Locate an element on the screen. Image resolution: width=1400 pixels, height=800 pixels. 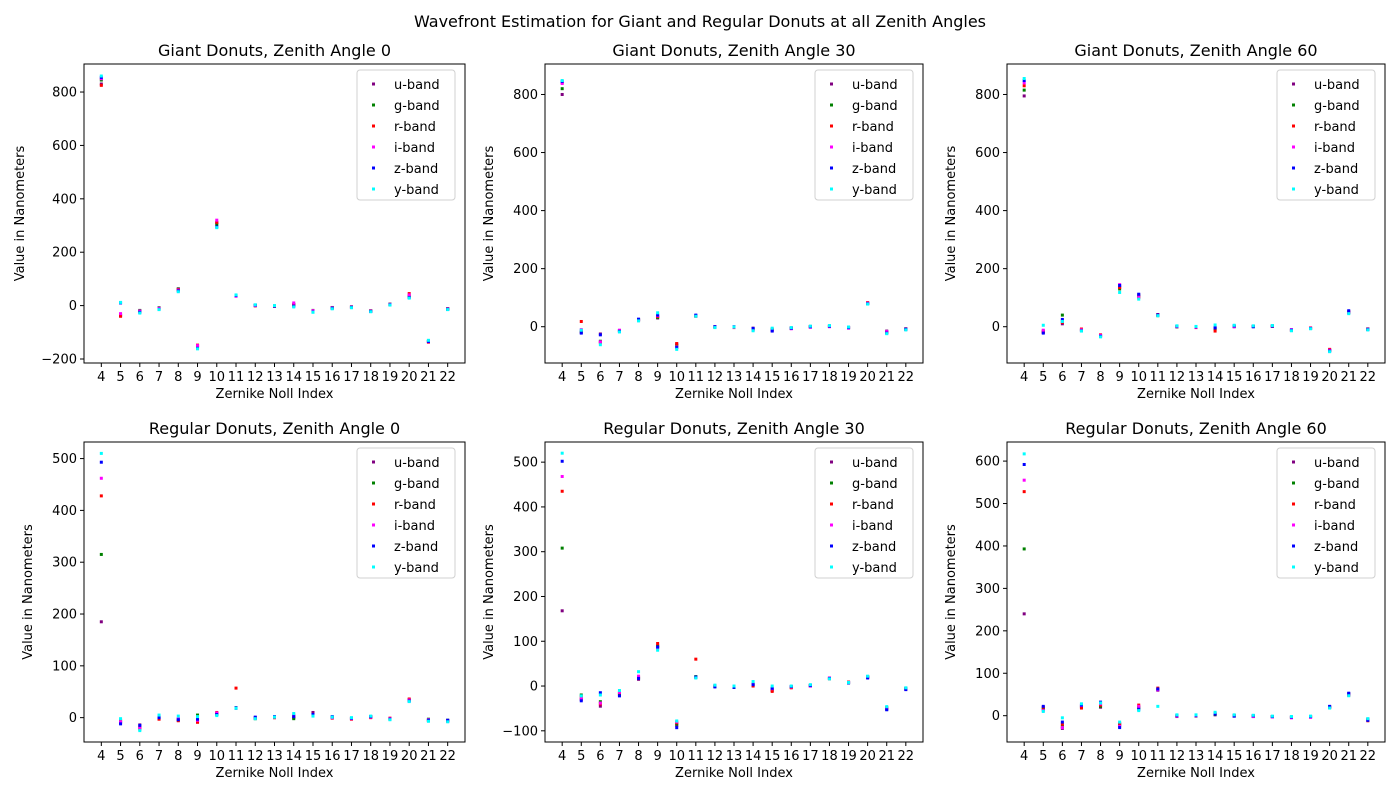
point-z-band-z10 is located at coordinates (677, 728).